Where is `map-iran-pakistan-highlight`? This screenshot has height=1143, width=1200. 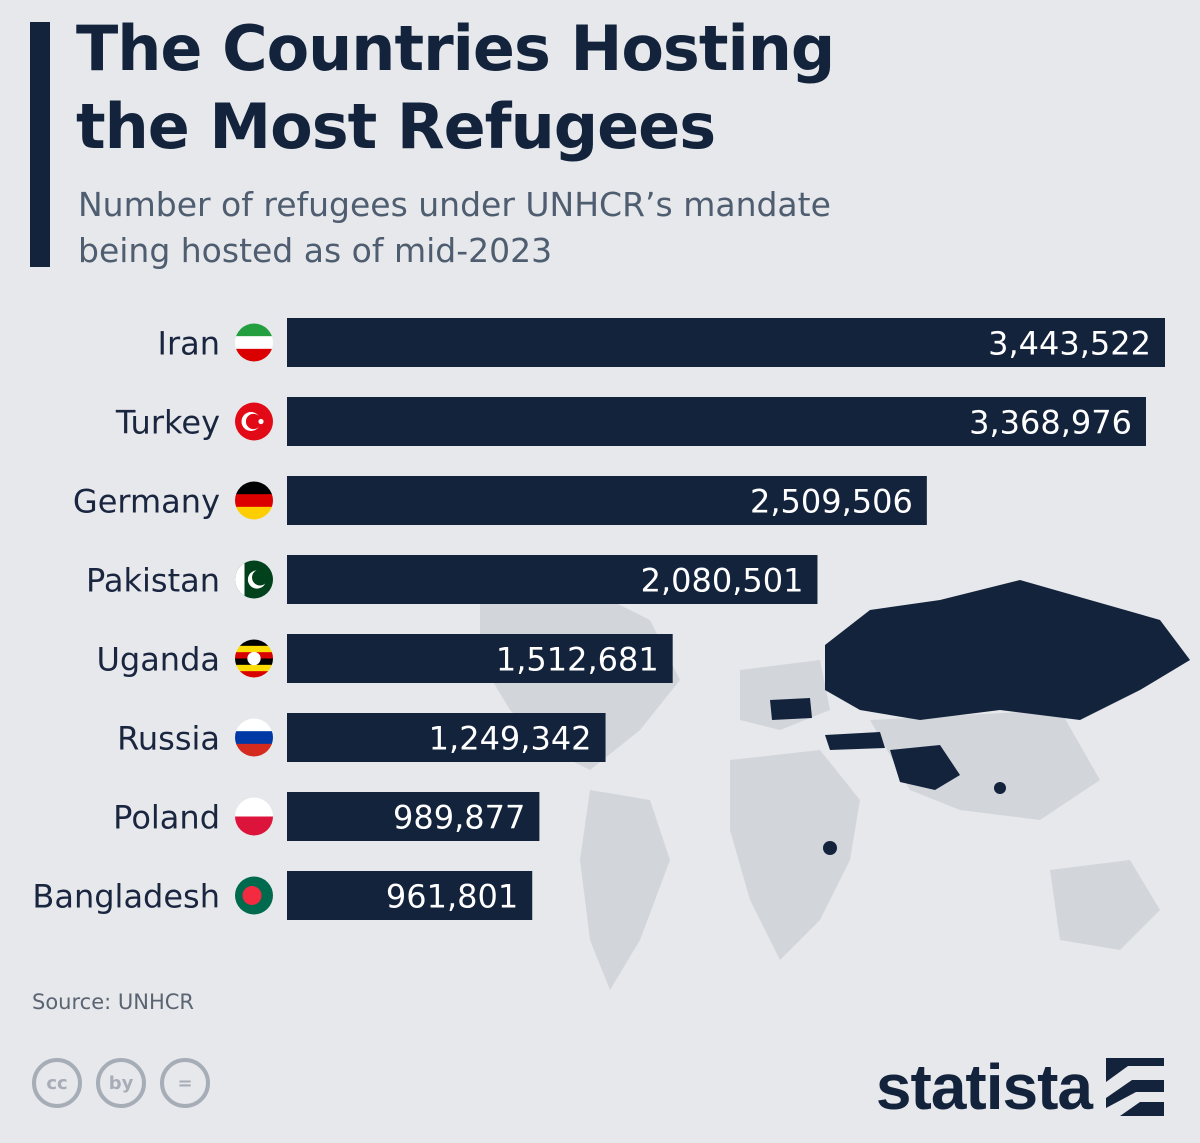 map-iran-pakistan-highlight is located at coordinates (925, 767).